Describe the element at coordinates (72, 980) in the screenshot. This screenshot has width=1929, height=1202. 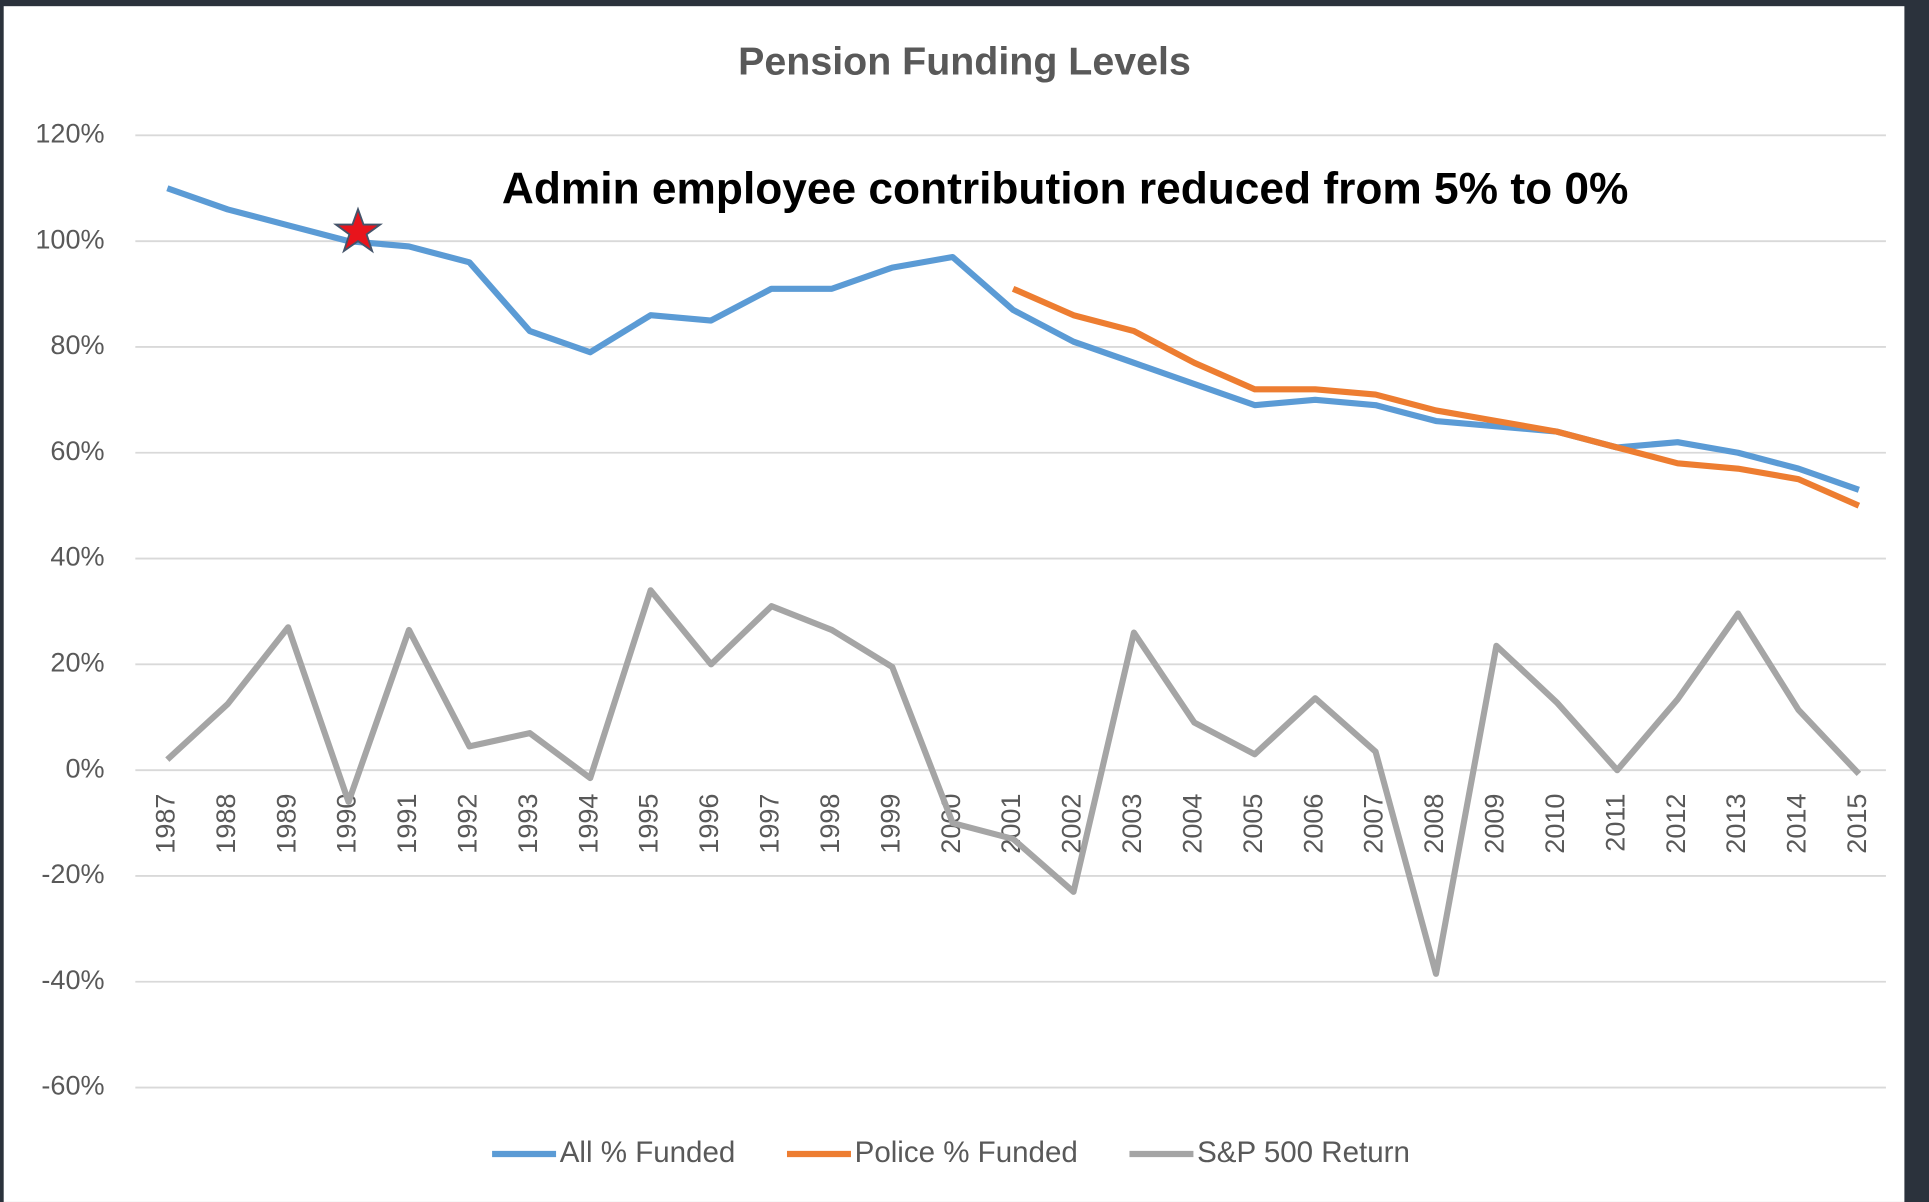
I see `y-tick-label: -40%` at that location.